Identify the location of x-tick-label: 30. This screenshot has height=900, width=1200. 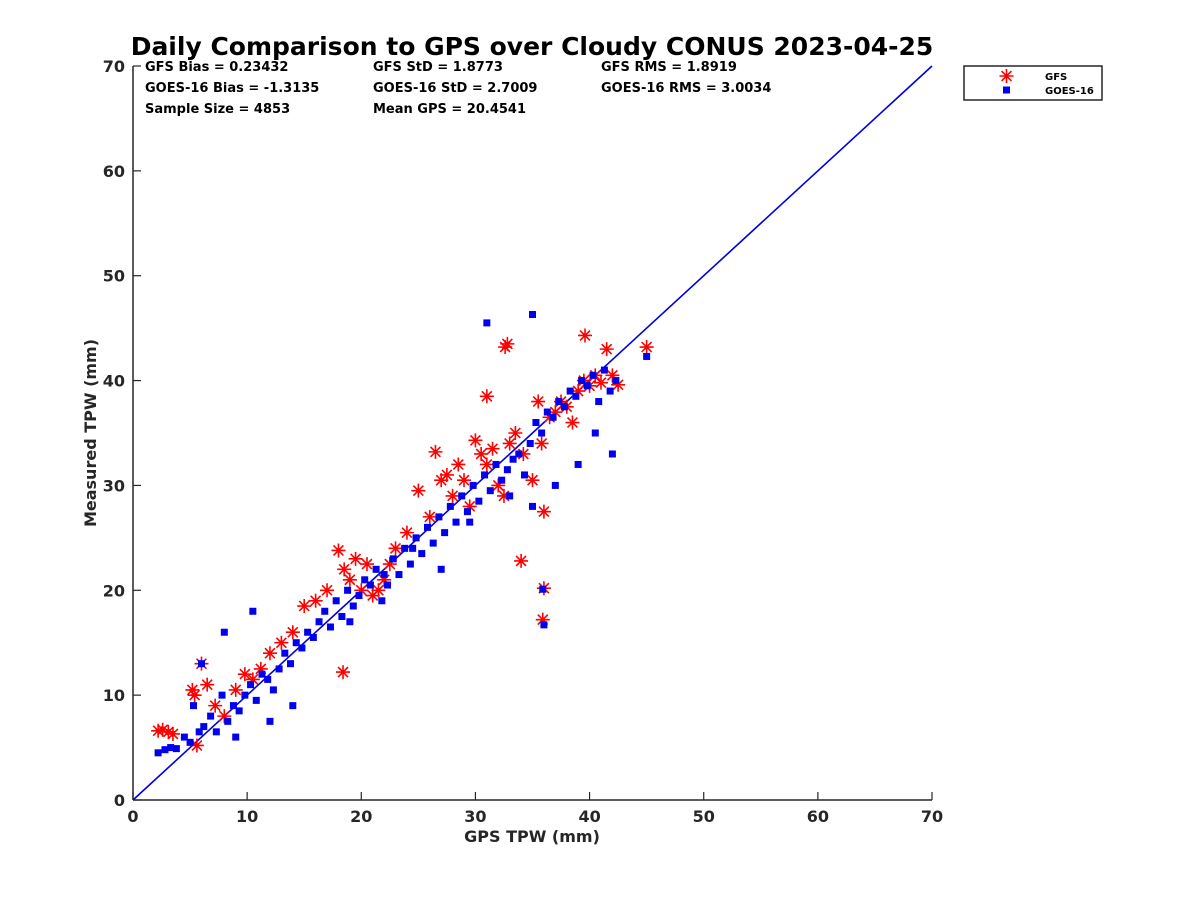
(475, 816).